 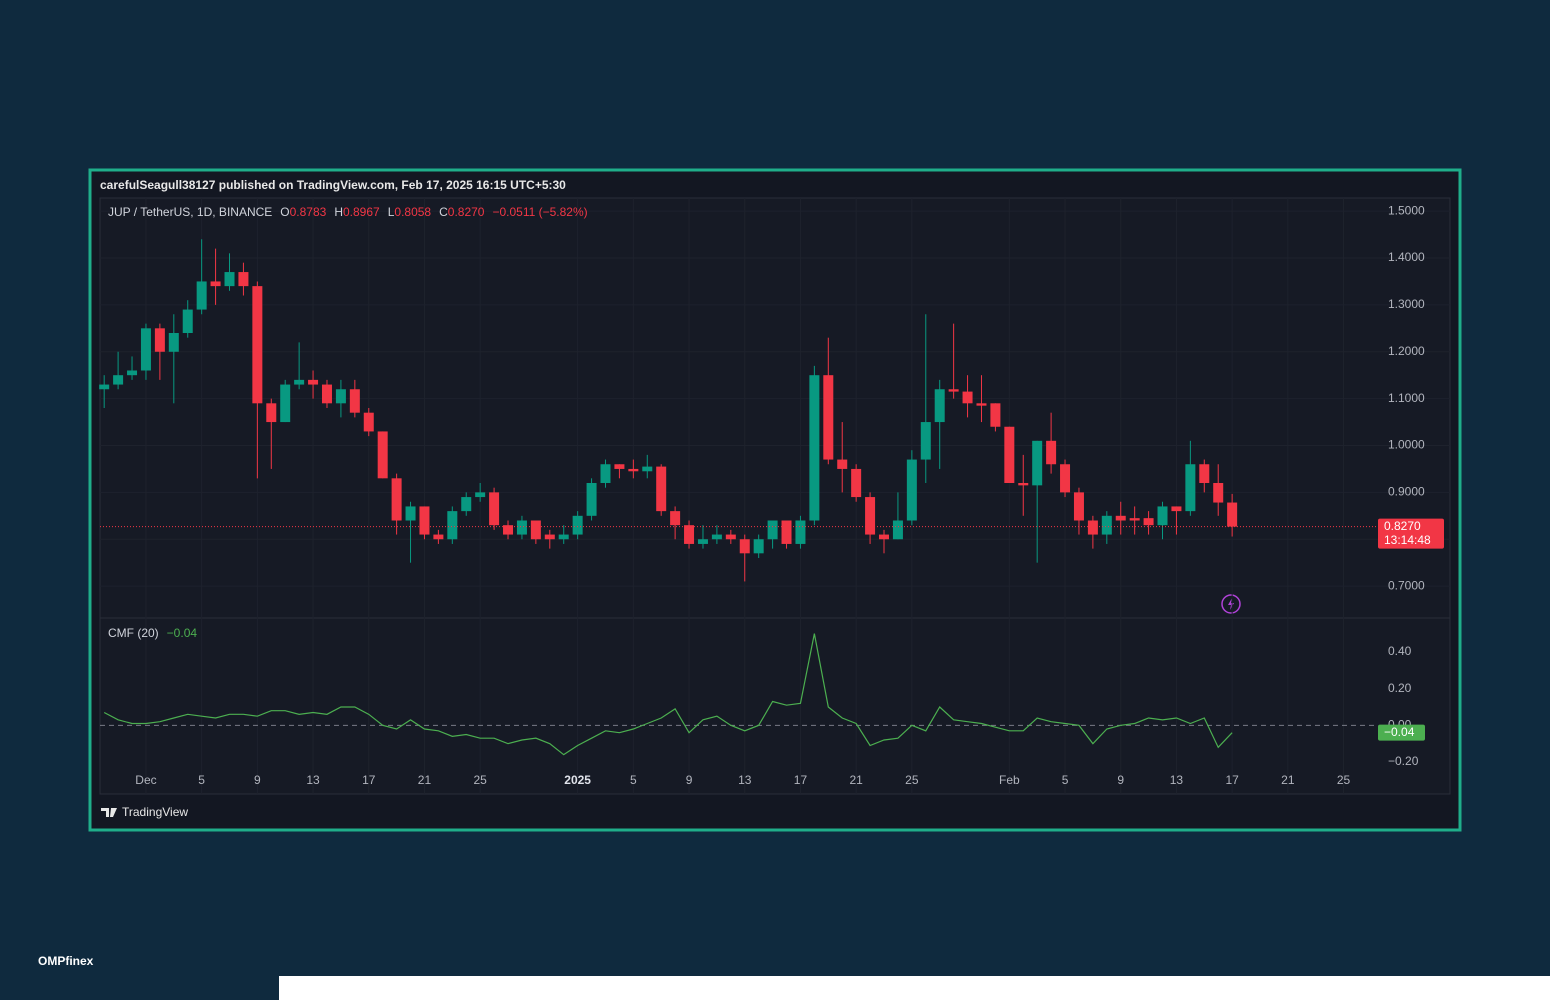 I want to click on cmf-badge, so click(x=1401, y=732).